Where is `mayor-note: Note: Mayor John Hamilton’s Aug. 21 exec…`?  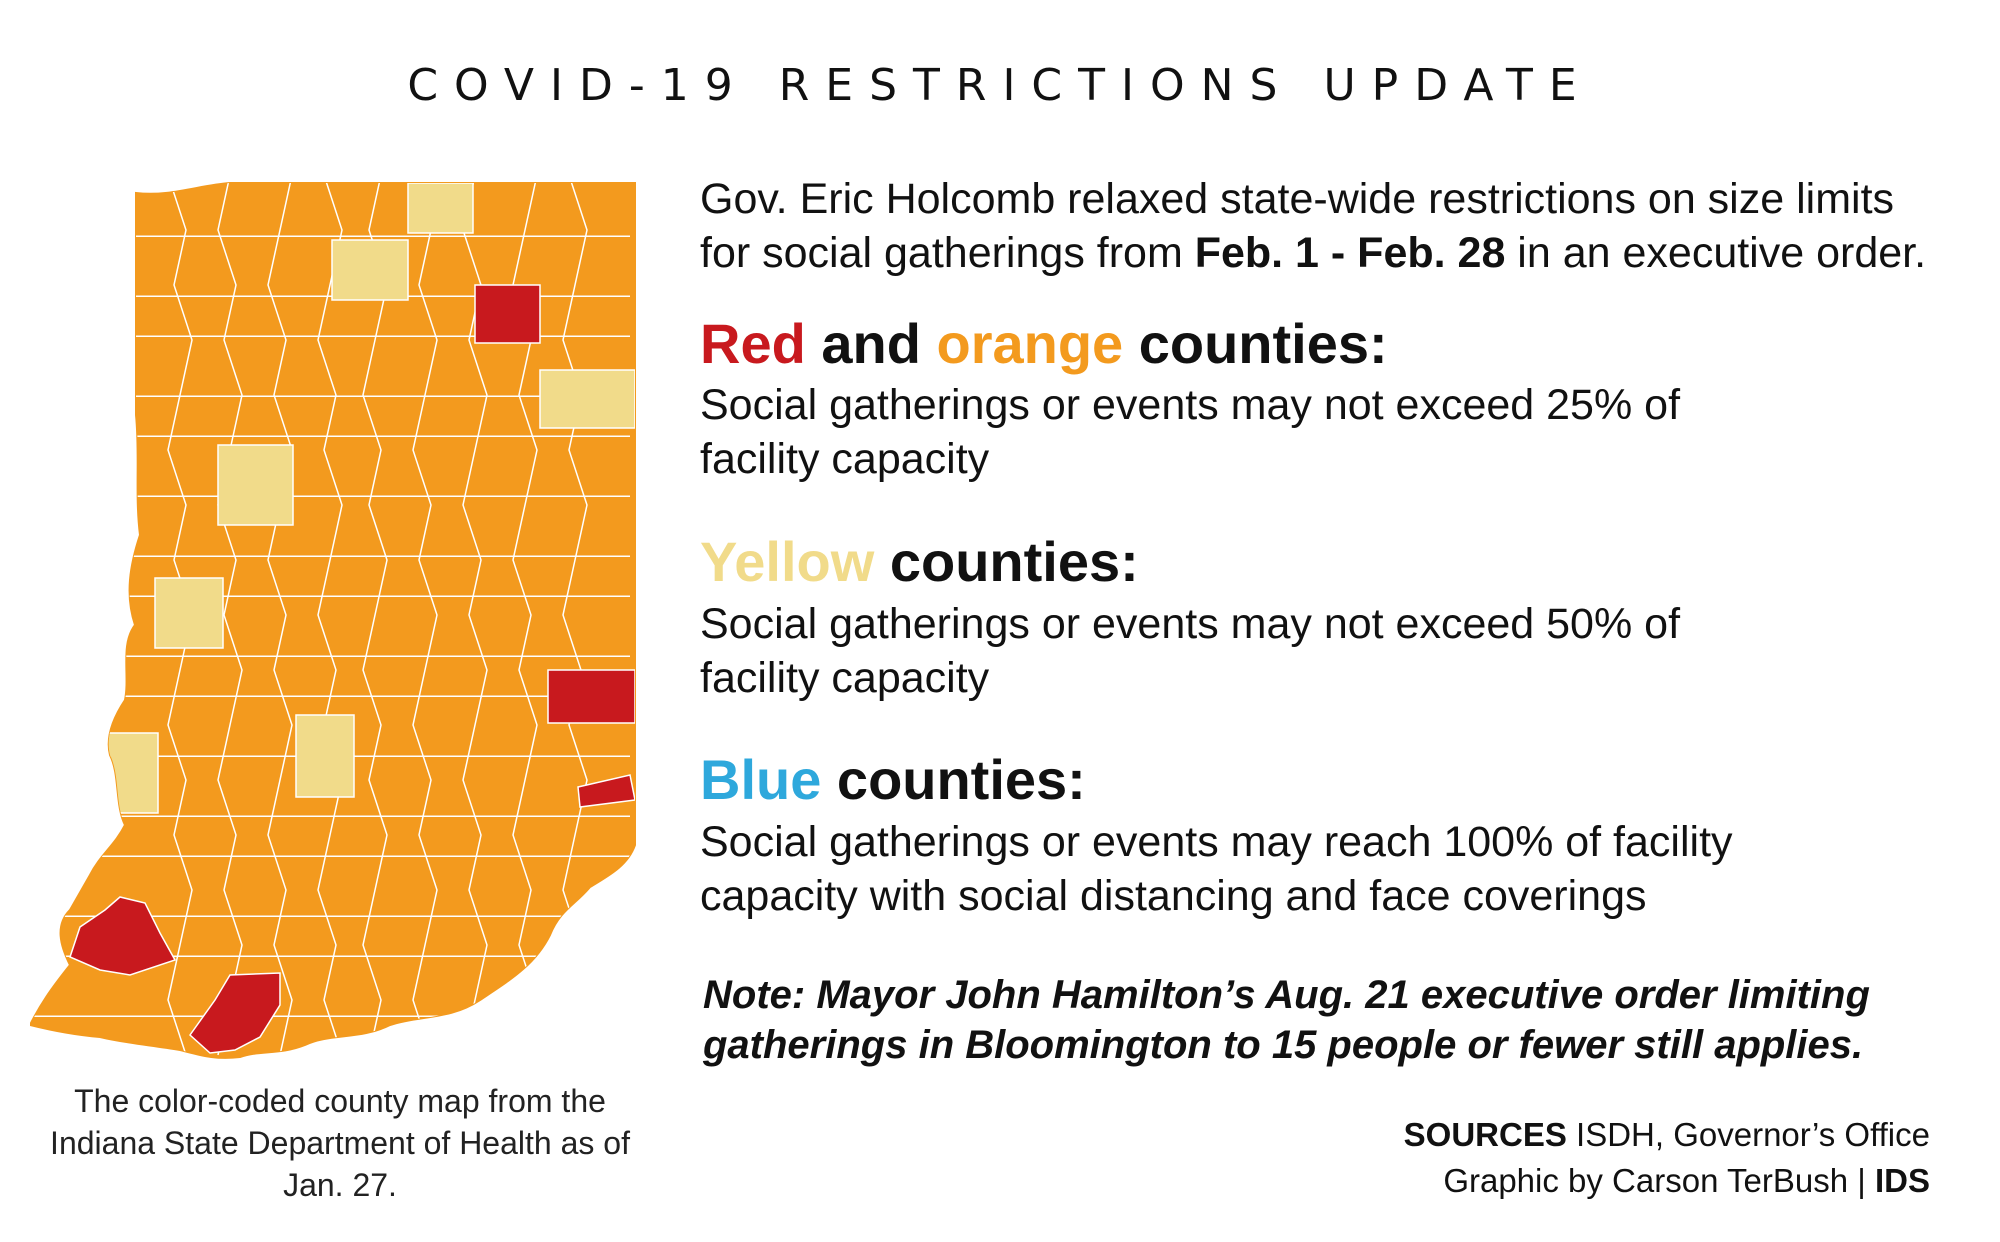 mayor-note: Note: Mayor John Hamilton’s Aug. 21 exec… is located at coordinates (1328, 1020).